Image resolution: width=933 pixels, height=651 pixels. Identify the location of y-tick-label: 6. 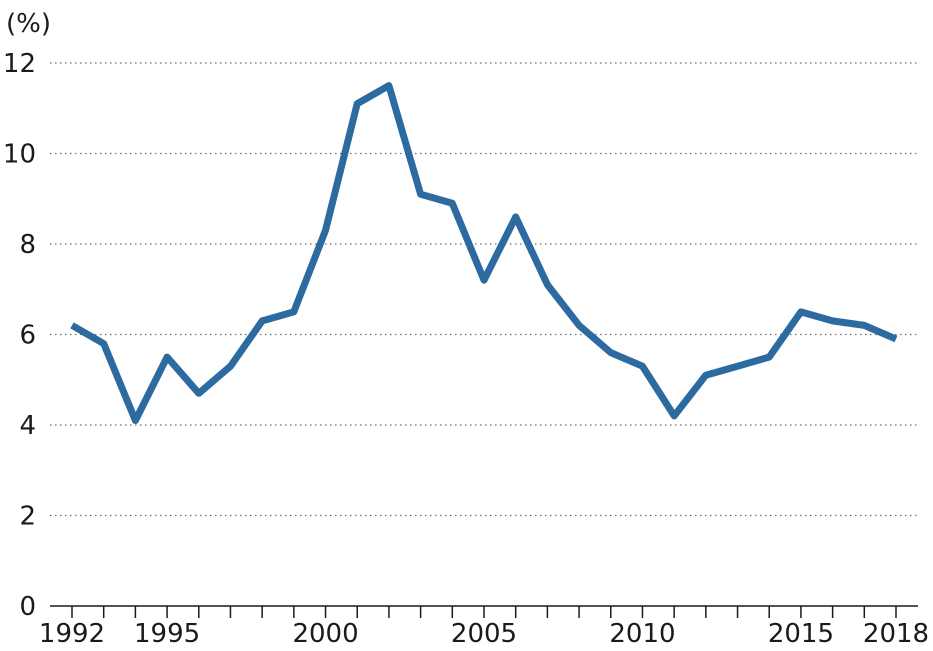
(27, 336).